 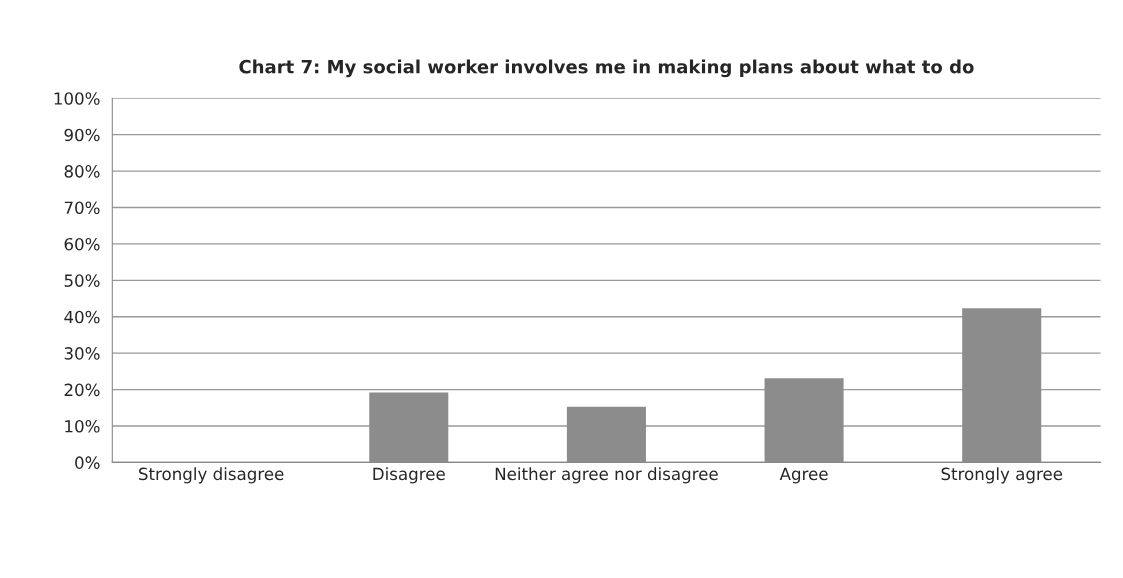 What do you see at coordinates (82, 244) in the screenshot?
I see `y-tick-label: 60%` at bounding box center [82, 244].